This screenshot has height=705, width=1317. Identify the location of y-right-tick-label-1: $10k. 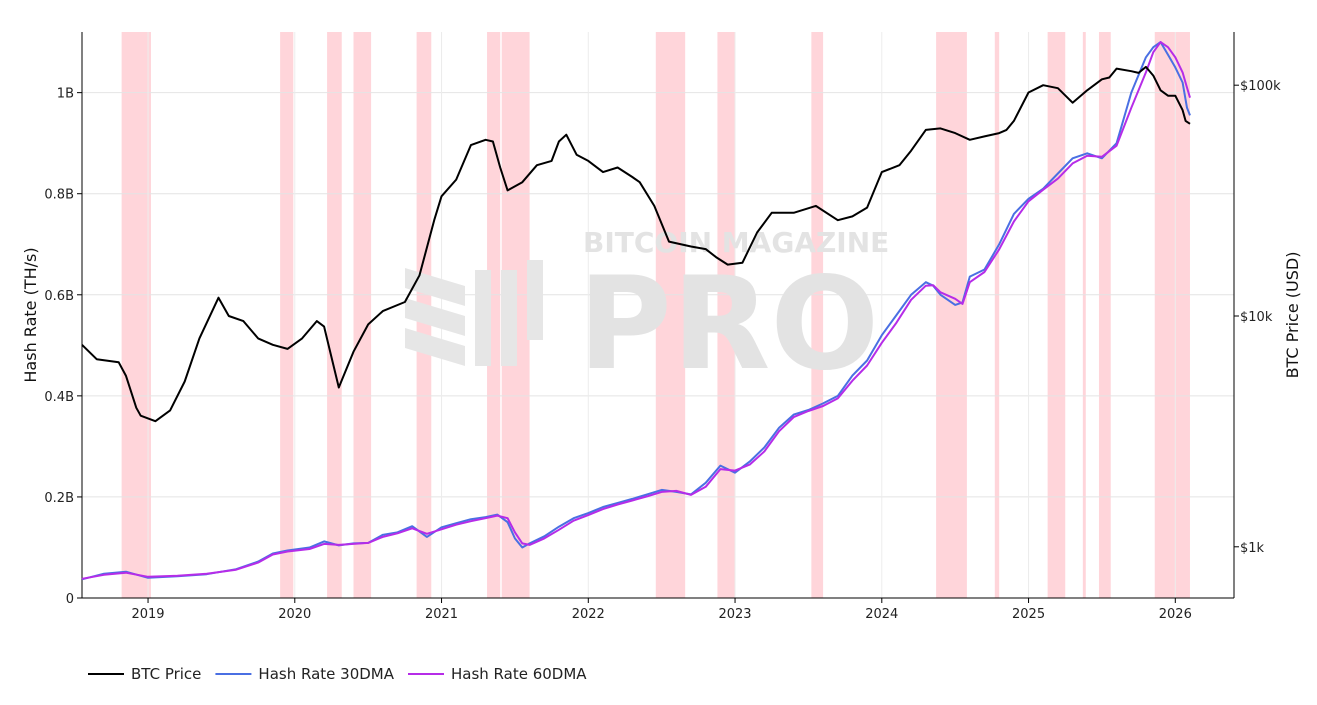
(1256, 317).